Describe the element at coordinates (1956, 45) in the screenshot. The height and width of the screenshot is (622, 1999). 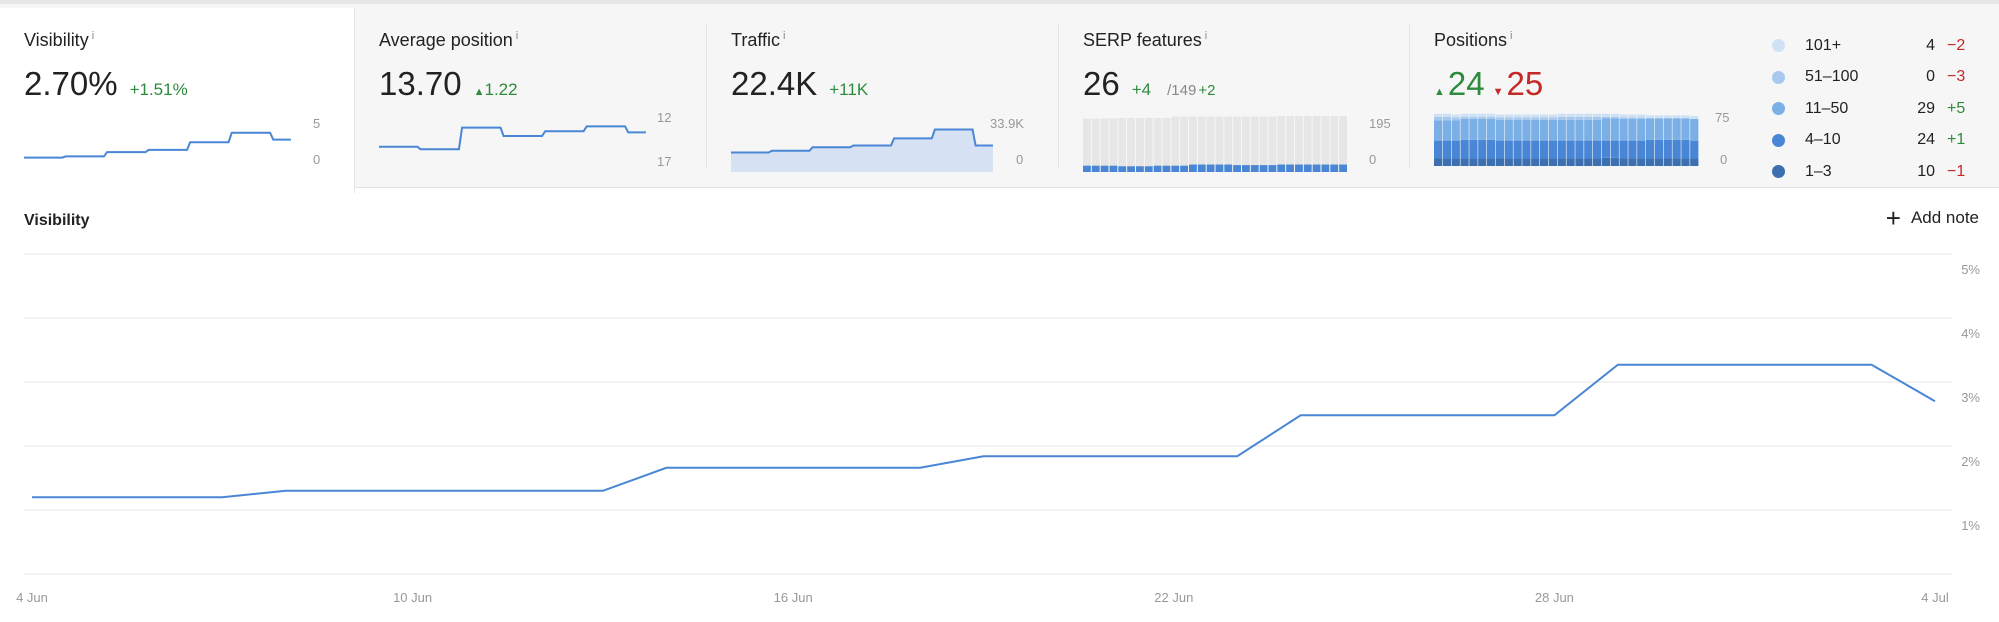
I see `legend-change: −2` at that location.